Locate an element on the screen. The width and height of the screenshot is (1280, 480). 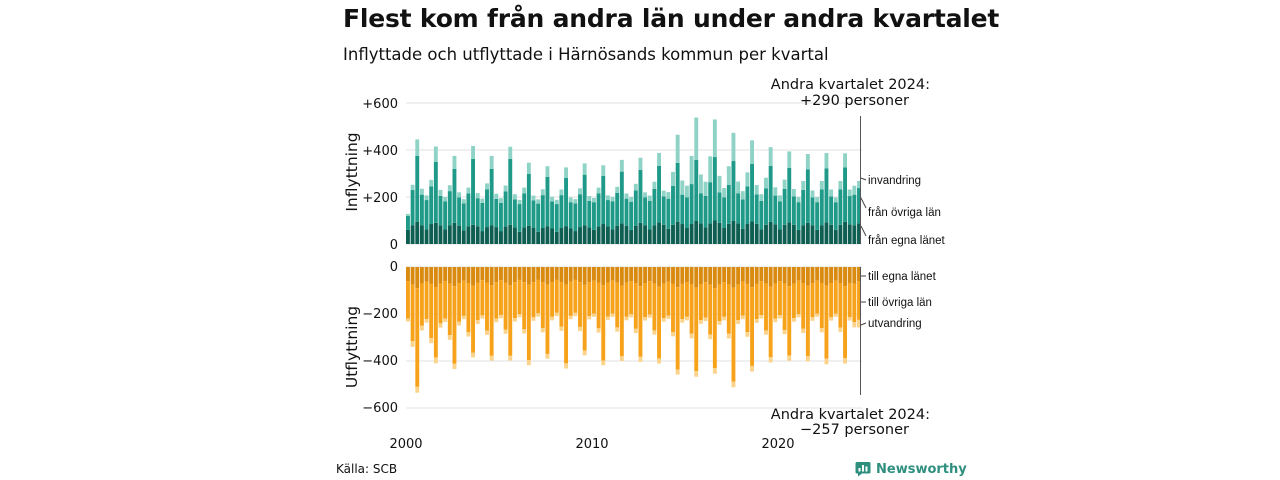
newsworthy-logo: Newsworthy is located at coordinates (911, 469).